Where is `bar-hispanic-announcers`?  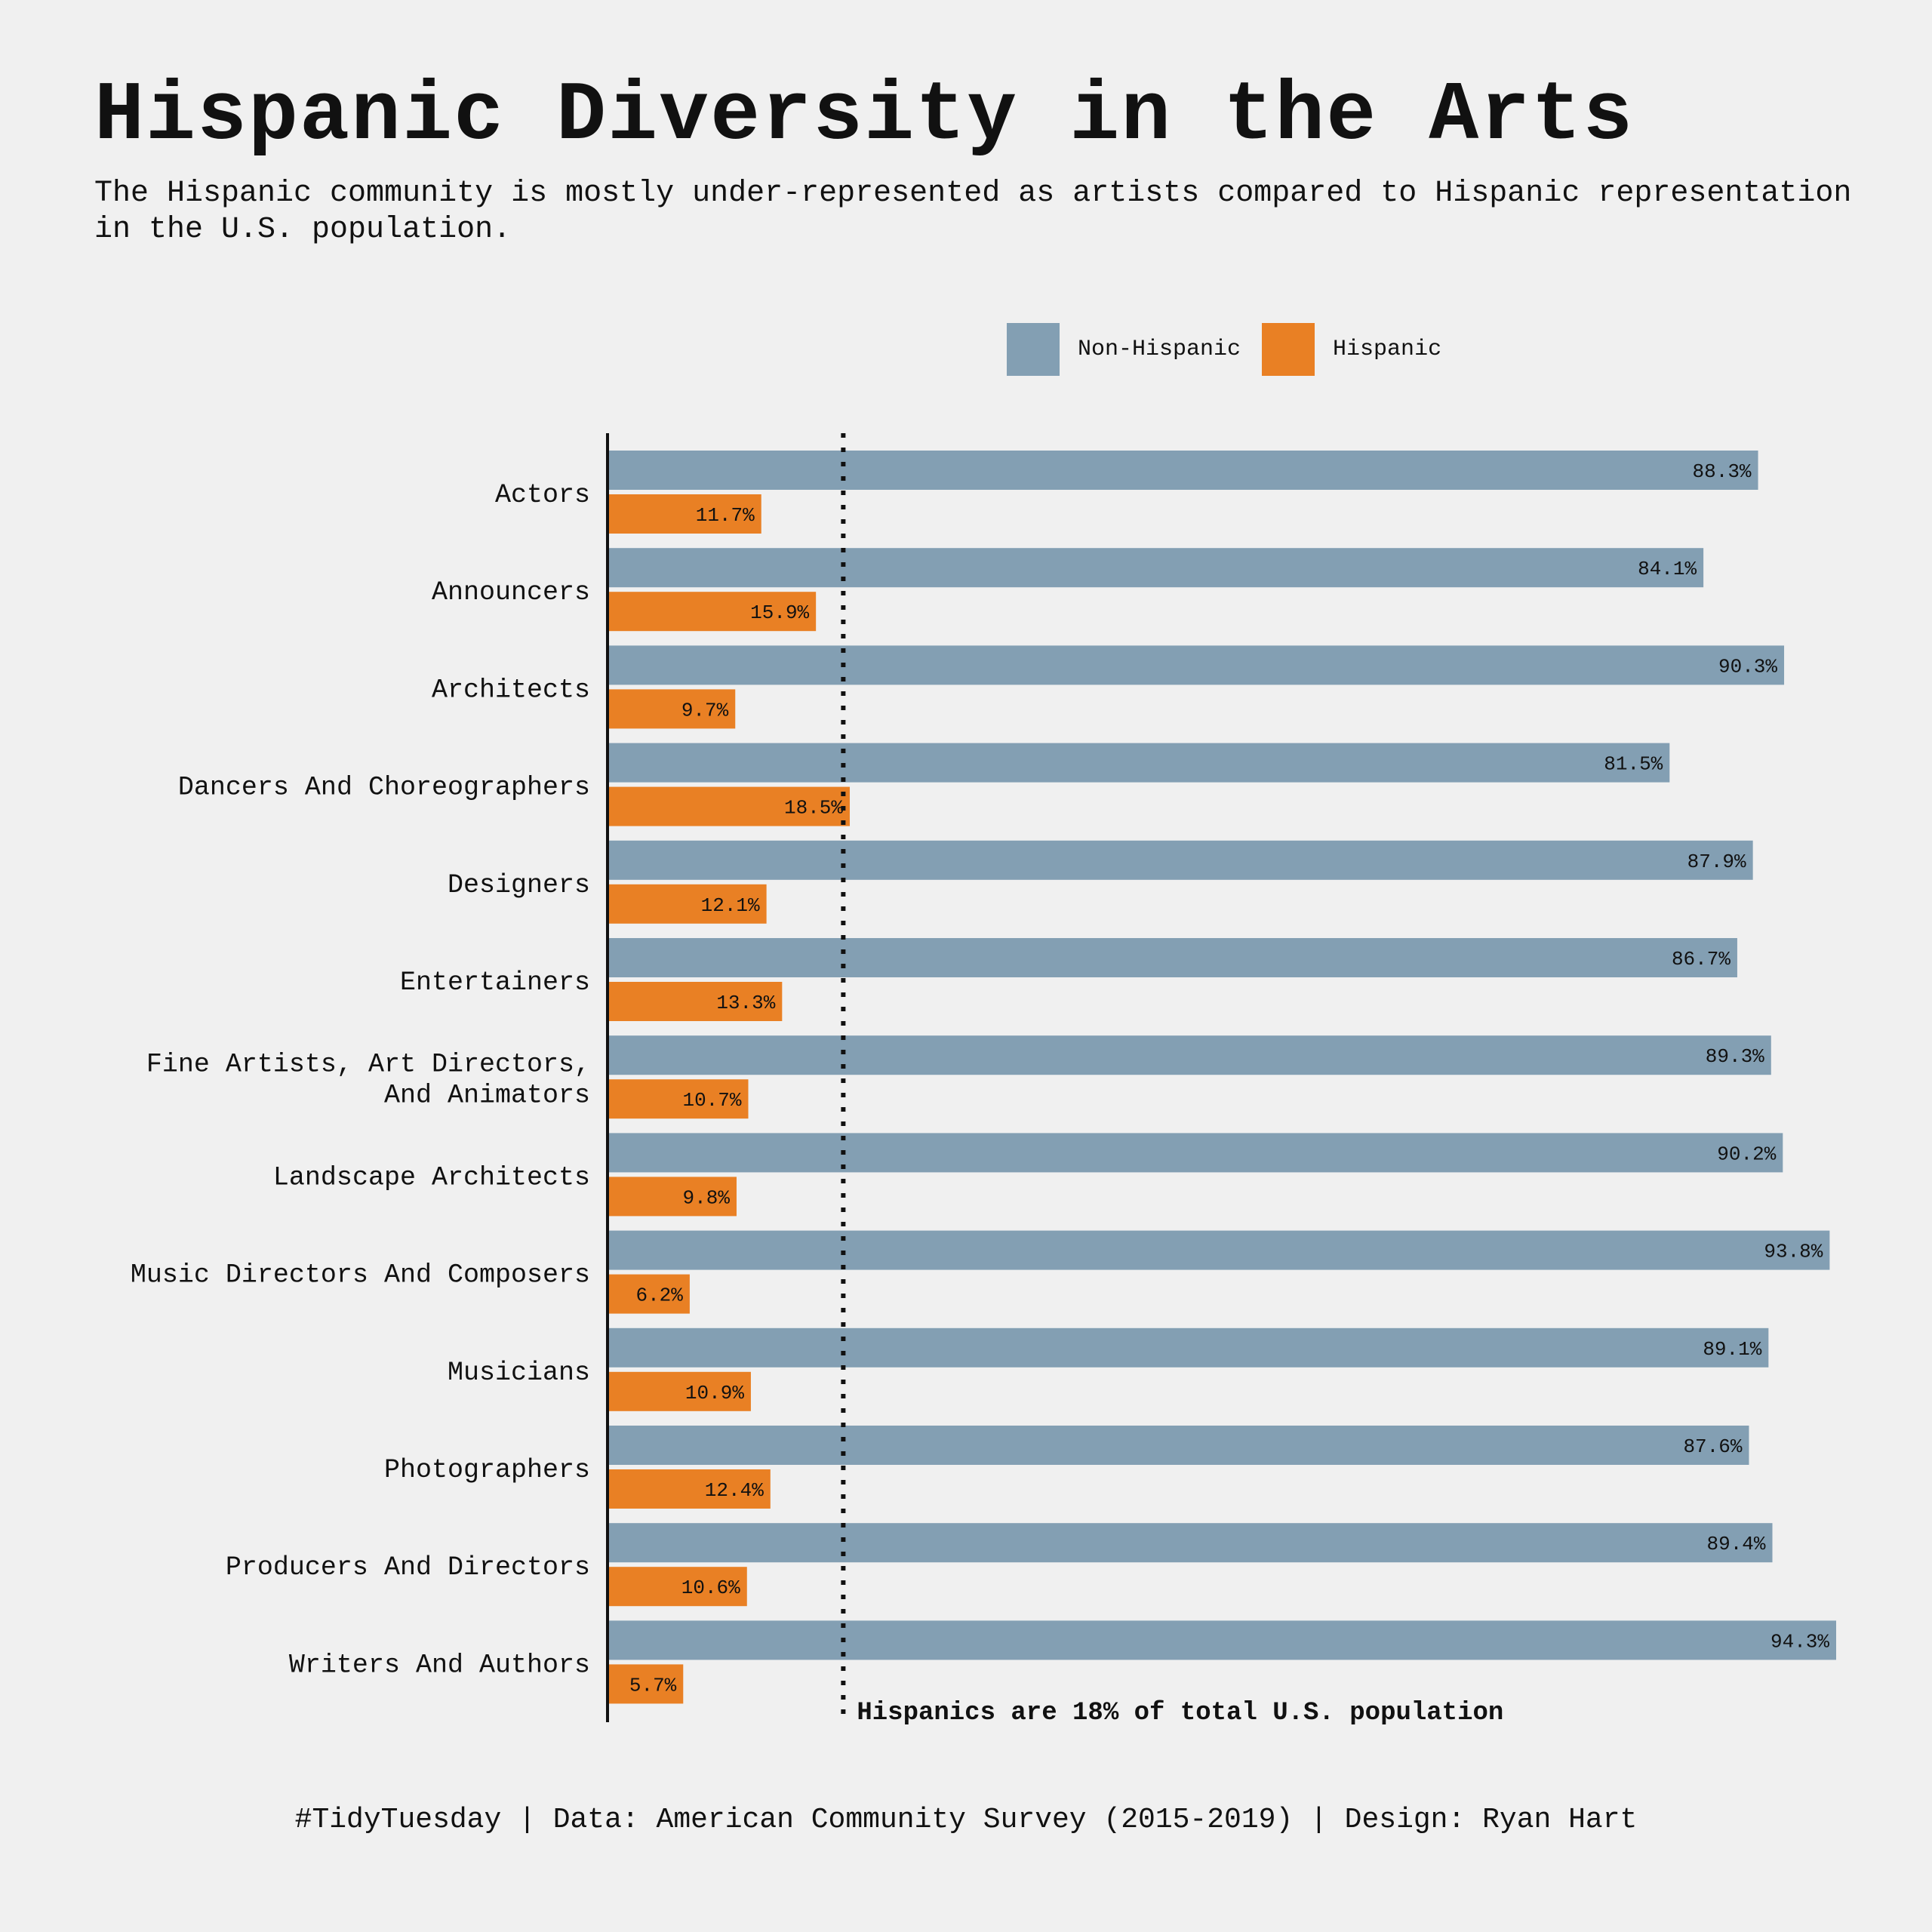
bar-hispanic-announcers is located at coordinates (713, 612).